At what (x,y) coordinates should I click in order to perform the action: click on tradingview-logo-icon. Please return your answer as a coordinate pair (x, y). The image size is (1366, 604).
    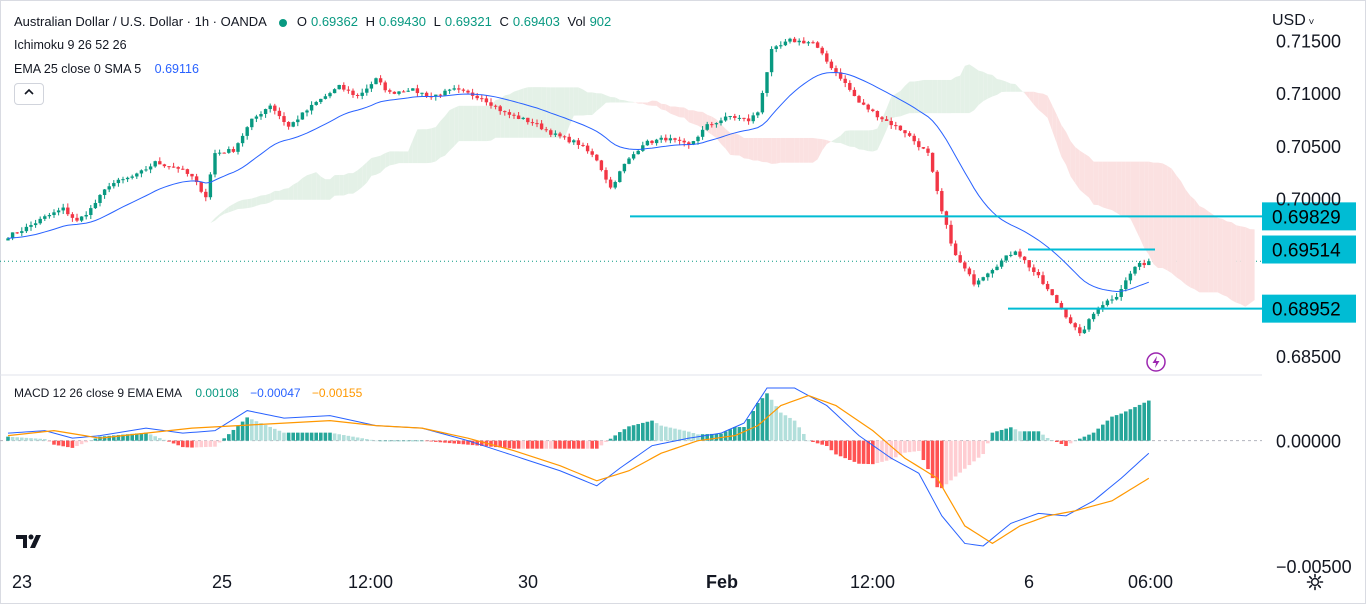
    Looking at the image, I should click on (29, 541).